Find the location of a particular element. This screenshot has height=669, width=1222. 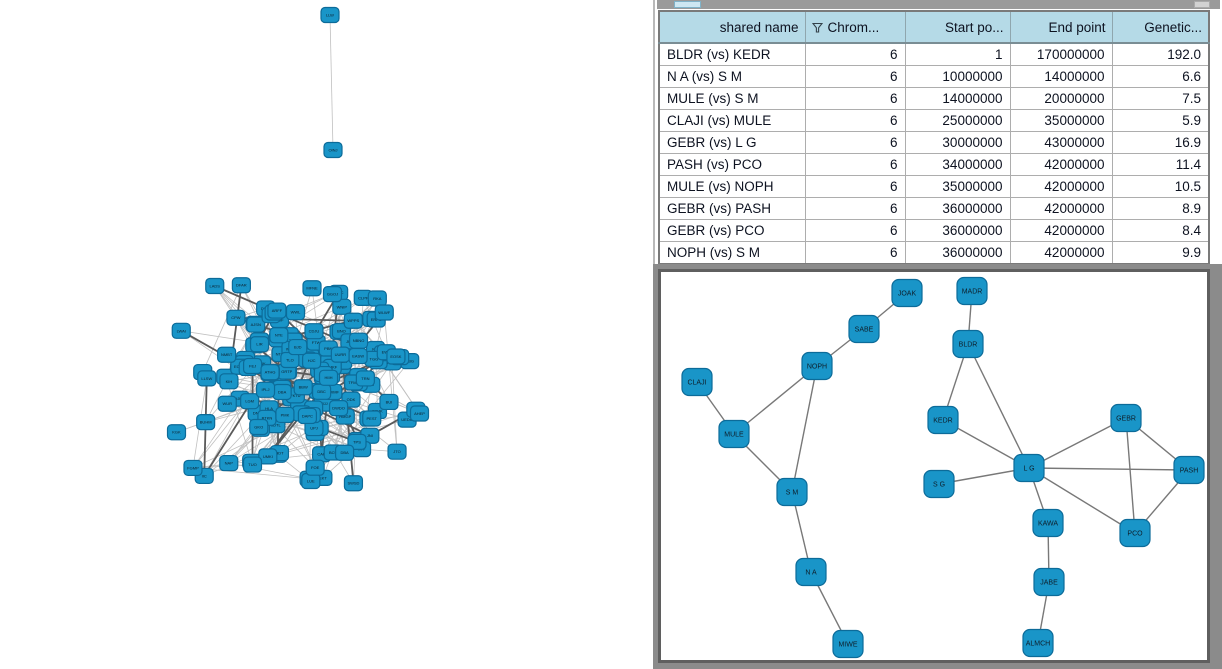

table-row: GEBR (vs) PASH 6 36000000 42000000 8.9 is located at coordinates (934, 208).